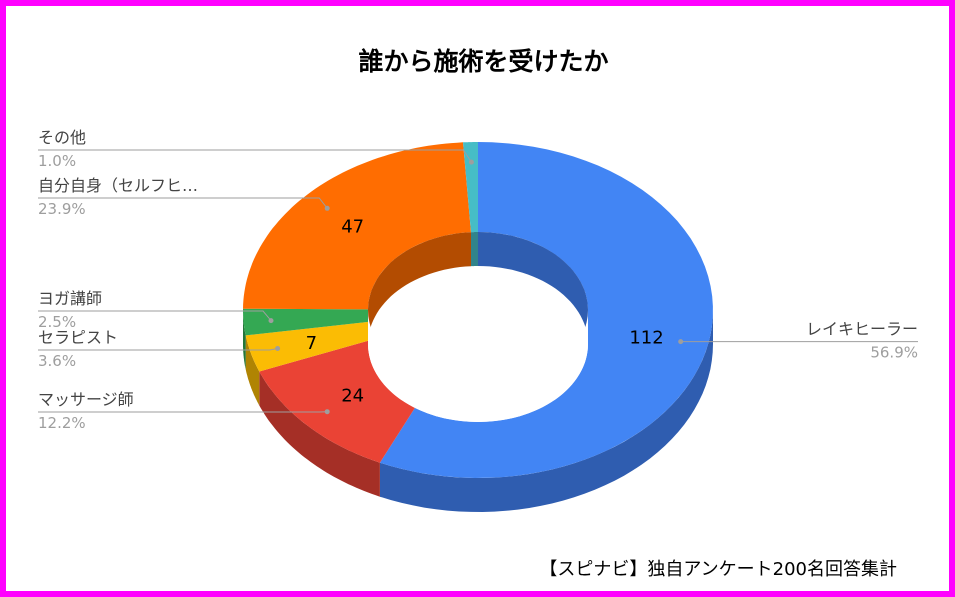 The width and height of the screenshot is (955, 597). I want to click on donut-hole, so click(478, 366).